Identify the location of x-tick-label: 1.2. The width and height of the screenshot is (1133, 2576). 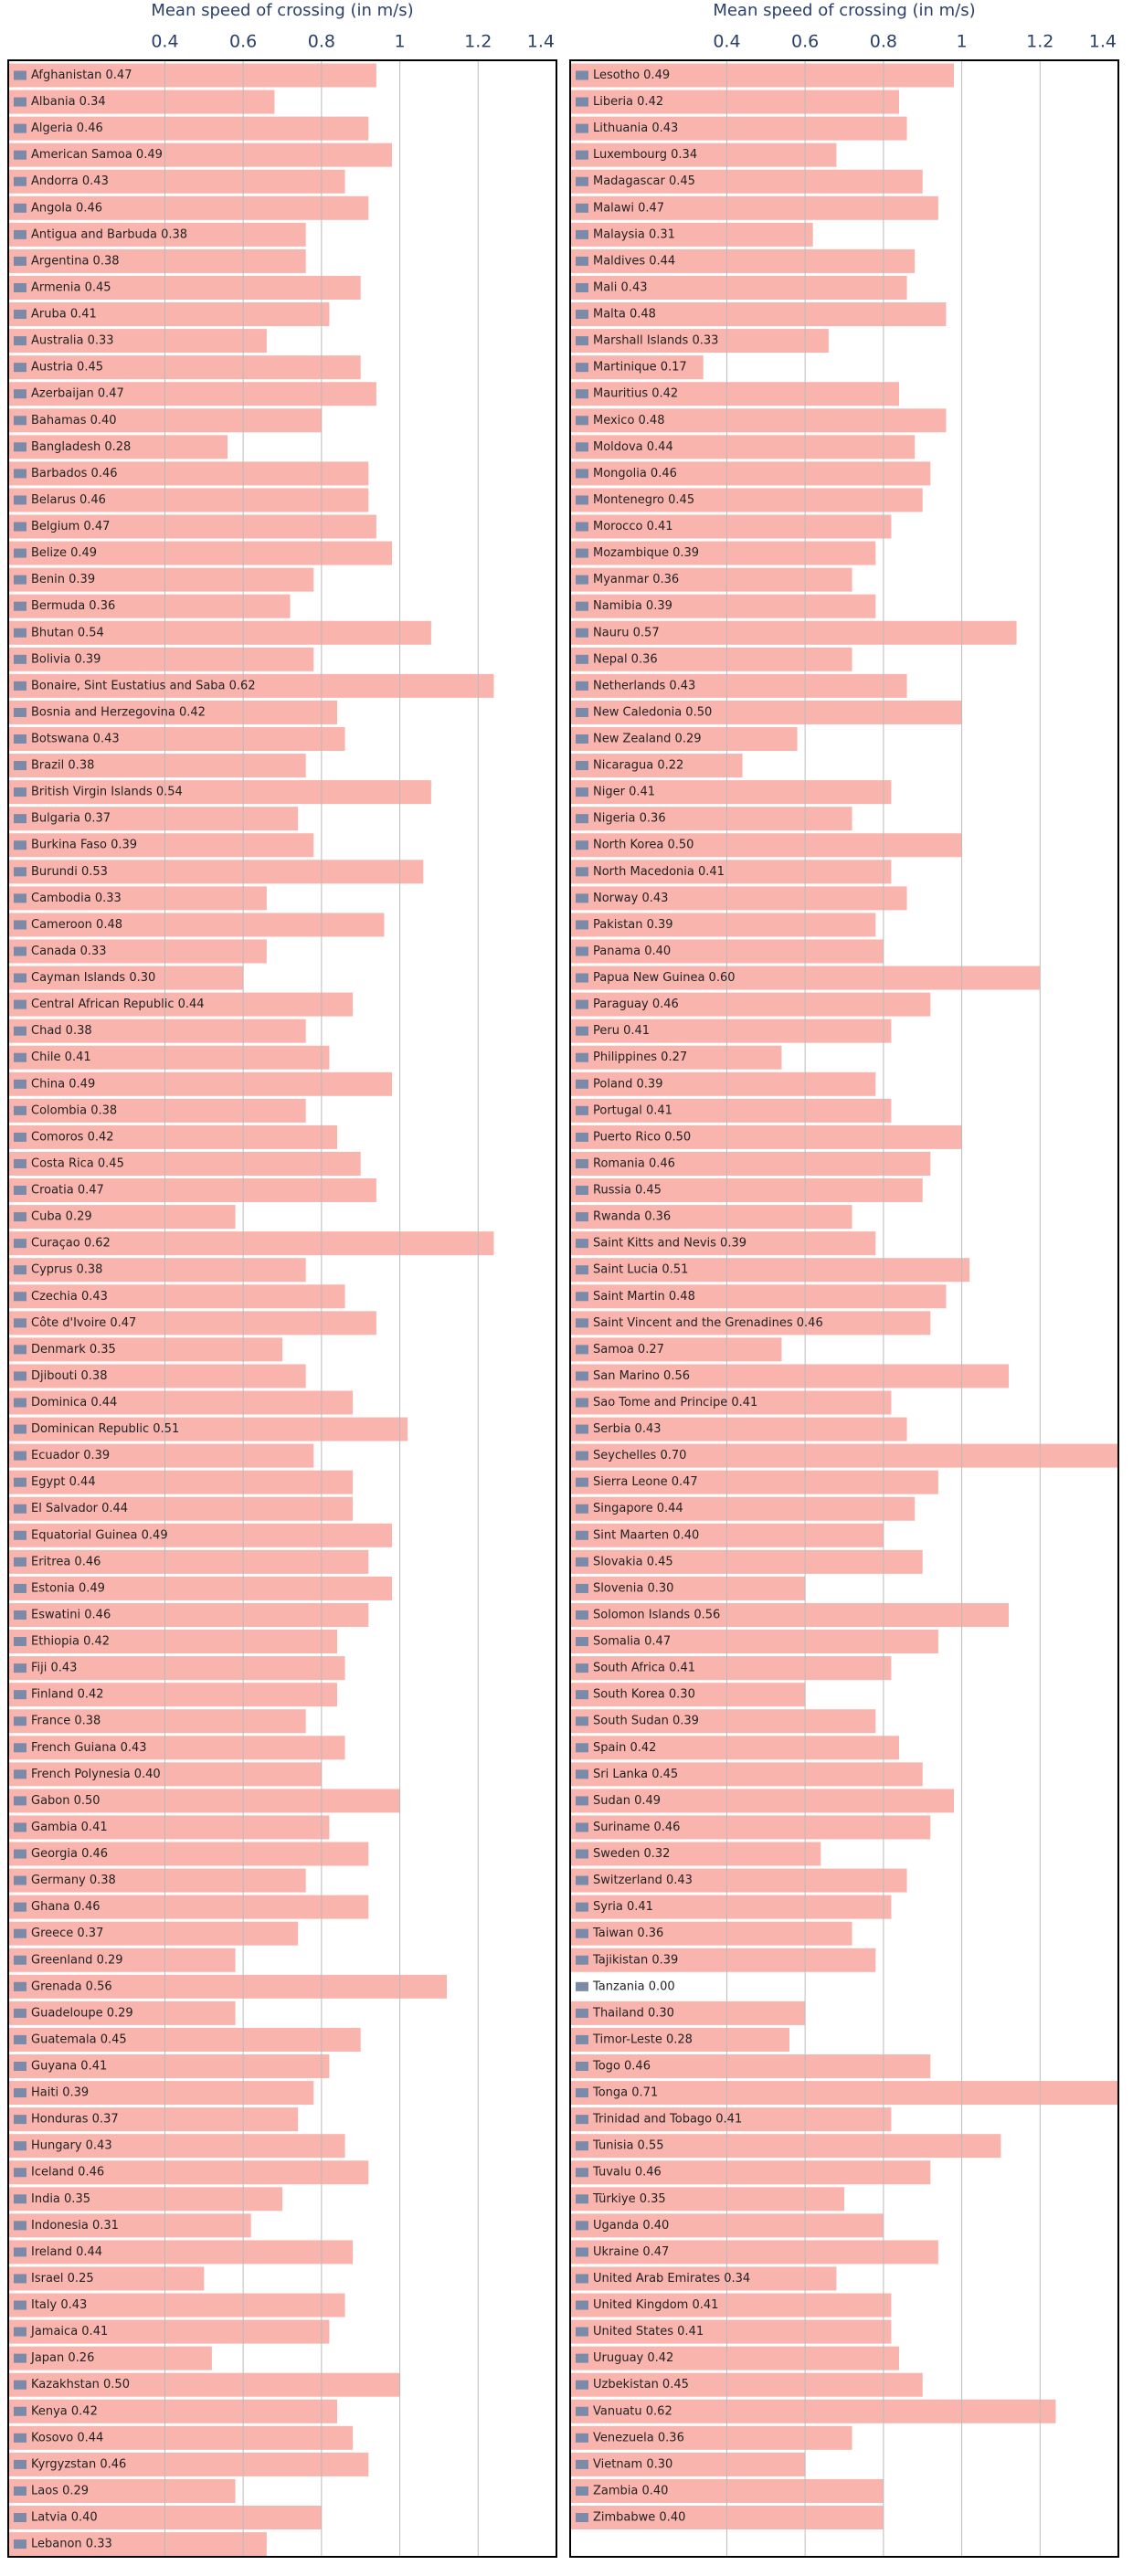
(478, 42).